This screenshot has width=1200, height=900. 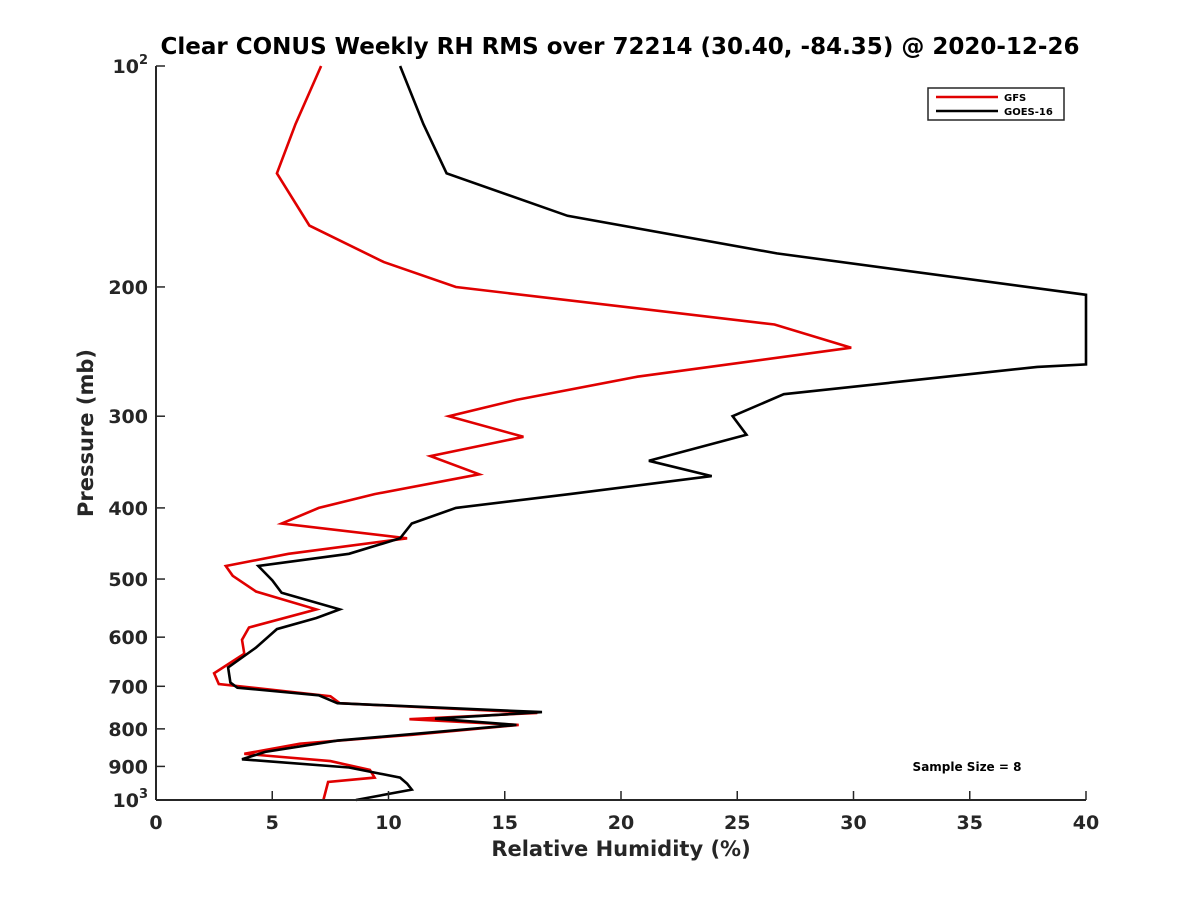 I want to click on x-ticks: 0 5 10 15 20 25 30 35 40, so click(x=624, y=812).